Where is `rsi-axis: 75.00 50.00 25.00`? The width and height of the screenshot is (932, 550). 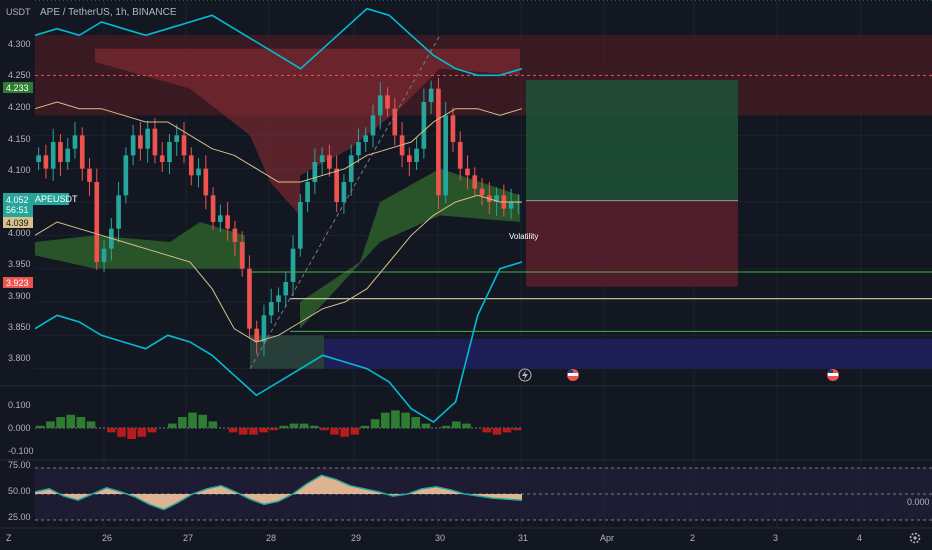
rsi-axis: 75.00 50.00 25.00 is located at coordinates (19, 491).